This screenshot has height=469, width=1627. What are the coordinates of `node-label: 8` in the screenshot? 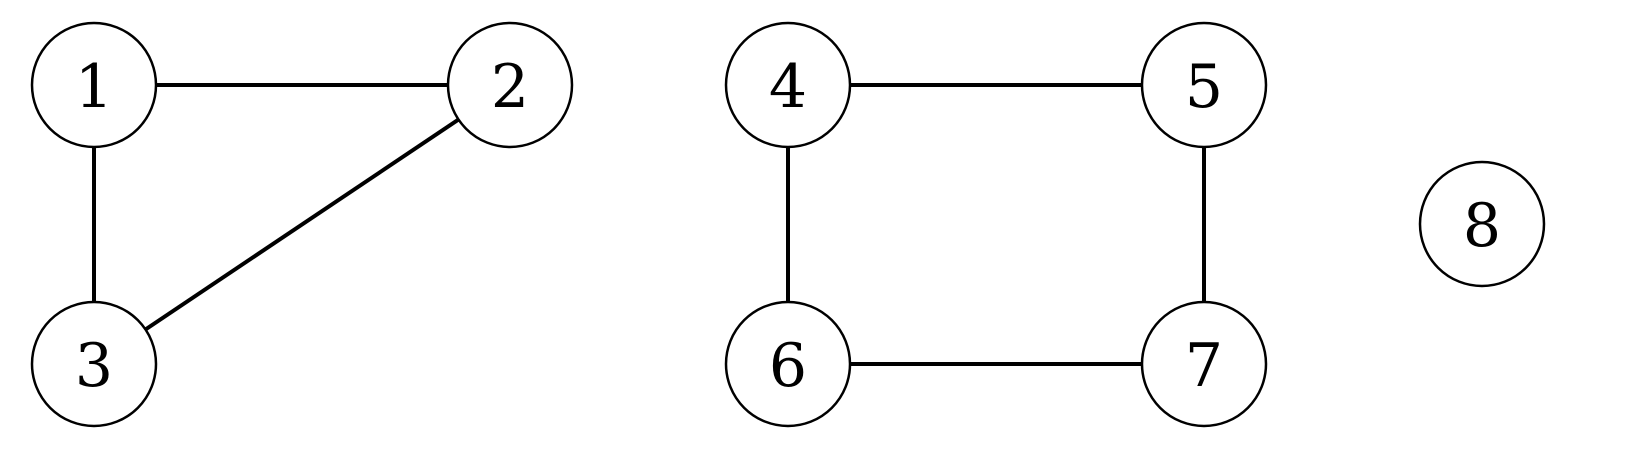 It's located at (1482, 226).